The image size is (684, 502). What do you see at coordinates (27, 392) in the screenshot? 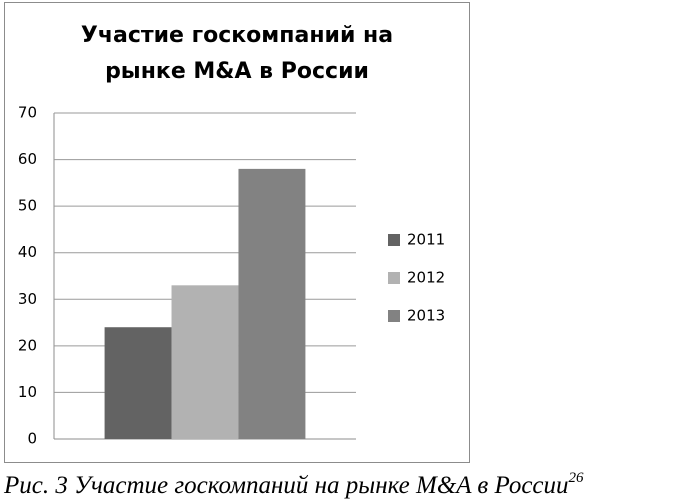
I see `y-tick-label: 10` at bounding box center [27, 392].